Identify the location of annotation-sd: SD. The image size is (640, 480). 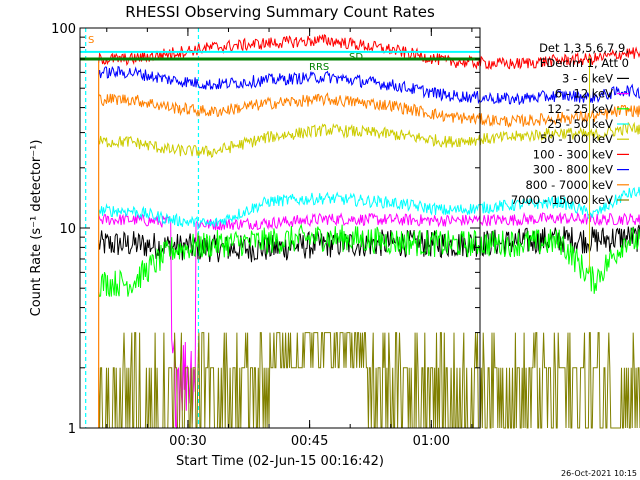
(356, 57).